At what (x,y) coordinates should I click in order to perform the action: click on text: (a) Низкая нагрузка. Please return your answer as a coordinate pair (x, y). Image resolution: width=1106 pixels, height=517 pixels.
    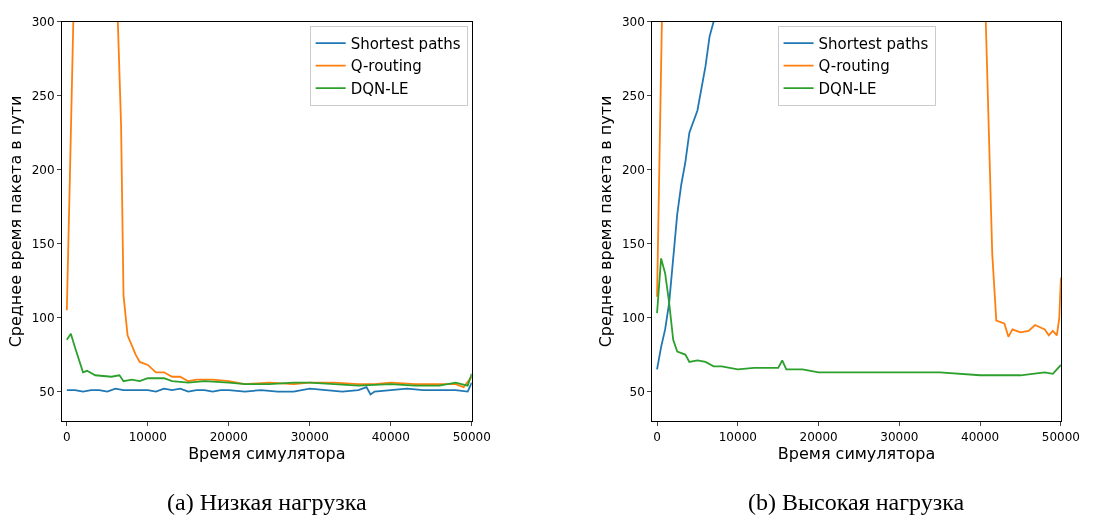
    Looking at the image, I should click on (267, 502).